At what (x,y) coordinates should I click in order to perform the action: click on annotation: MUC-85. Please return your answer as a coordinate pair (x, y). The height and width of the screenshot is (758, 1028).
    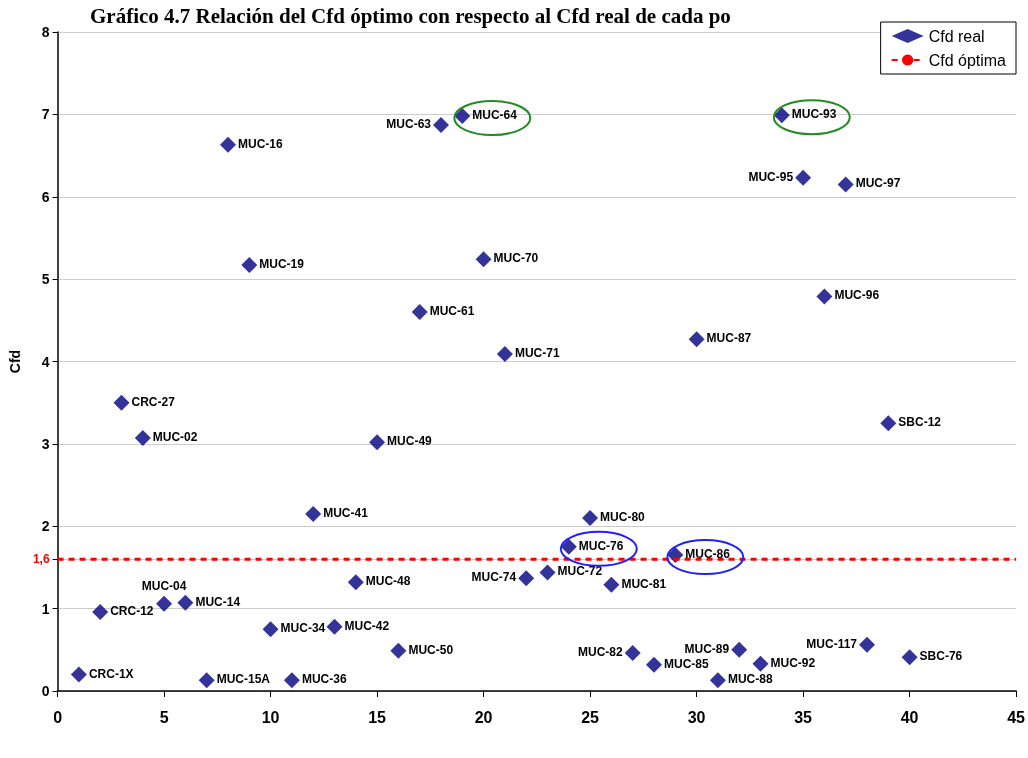
    Looking at the image, I should click on (686, 663).